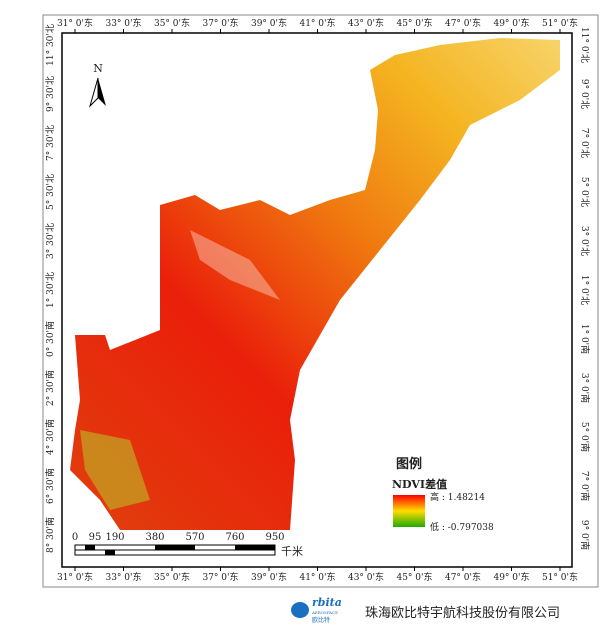 Image resolution: width=615 pixels, height=639 pixels. I want to click on bottom-label: 45° 0'东, so click(414, 577).